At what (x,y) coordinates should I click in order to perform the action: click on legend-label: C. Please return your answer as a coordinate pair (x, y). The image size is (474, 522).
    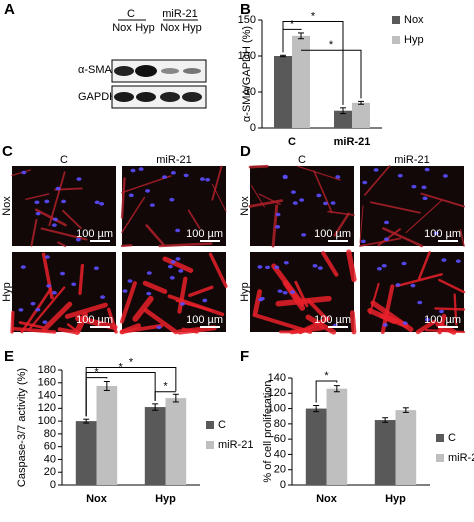
    Looking at the image, I should click on (452, 438).